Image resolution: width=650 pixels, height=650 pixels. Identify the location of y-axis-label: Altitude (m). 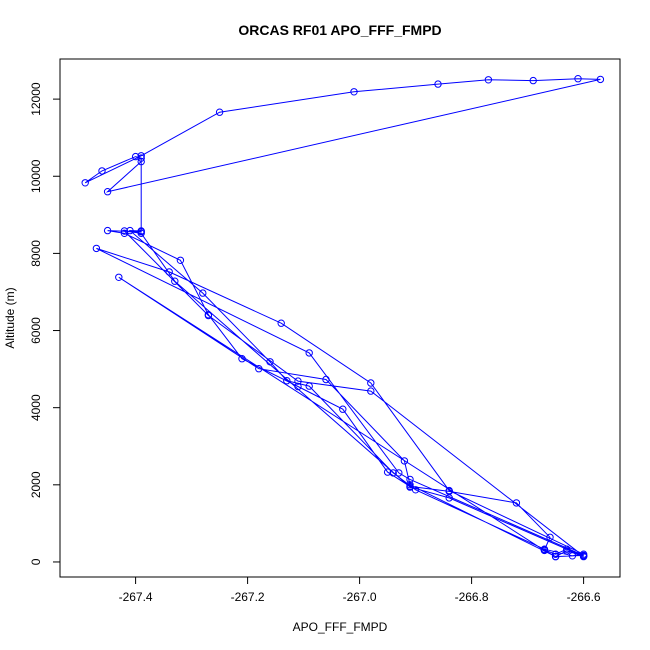
(10, 317).